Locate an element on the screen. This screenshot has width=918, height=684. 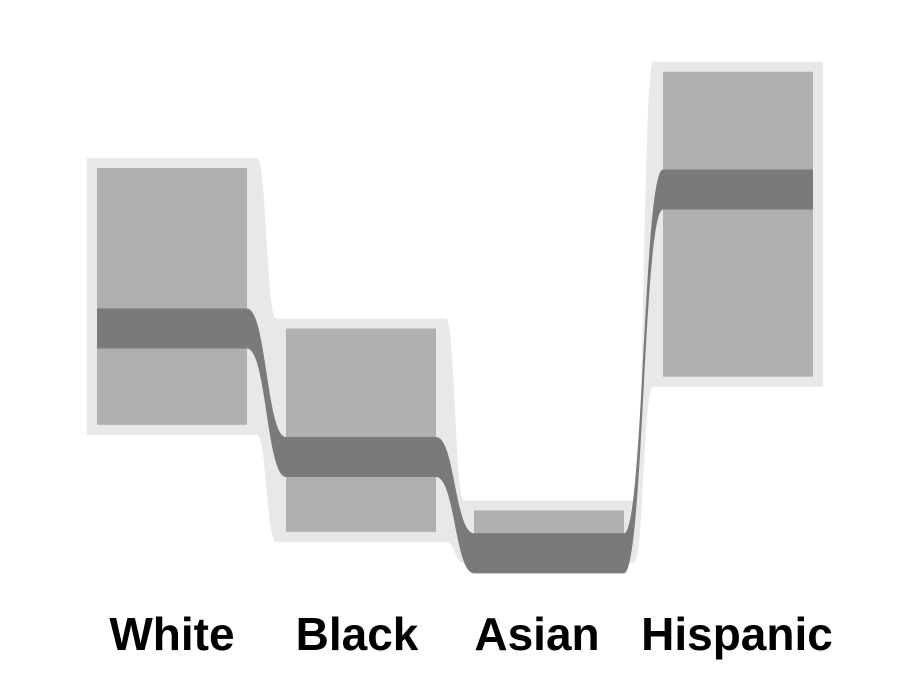
median-mark-black is located at coordinates (361, 456).